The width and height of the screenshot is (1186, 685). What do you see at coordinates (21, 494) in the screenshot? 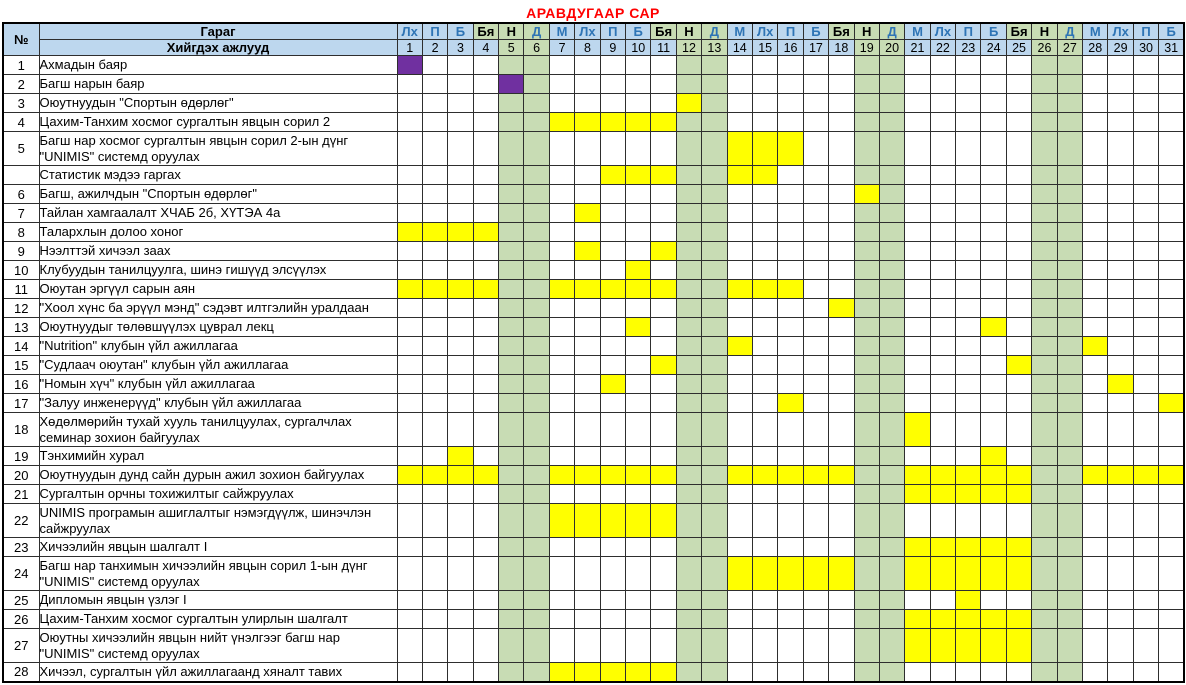
I see `row-number-cell: 21` at bounding box center [21, 494].